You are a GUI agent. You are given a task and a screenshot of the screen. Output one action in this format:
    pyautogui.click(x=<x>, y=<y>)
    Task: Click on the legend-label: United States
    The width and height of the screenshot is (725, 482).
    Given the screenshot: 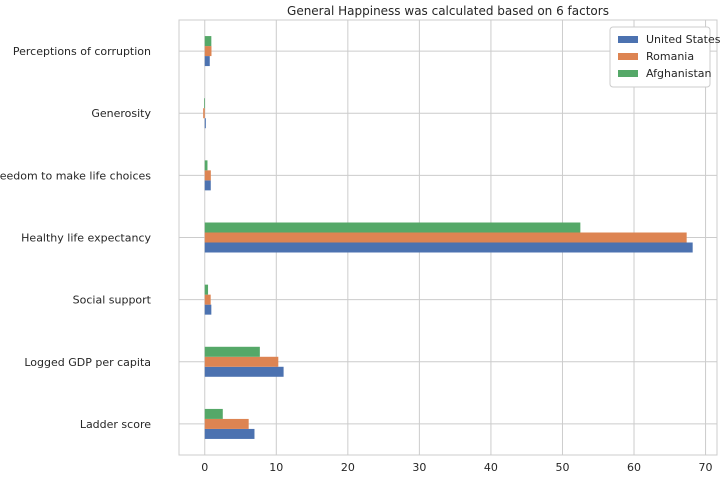 What is the action you would take?
    pyautogui.click(x=683, y=39)
    